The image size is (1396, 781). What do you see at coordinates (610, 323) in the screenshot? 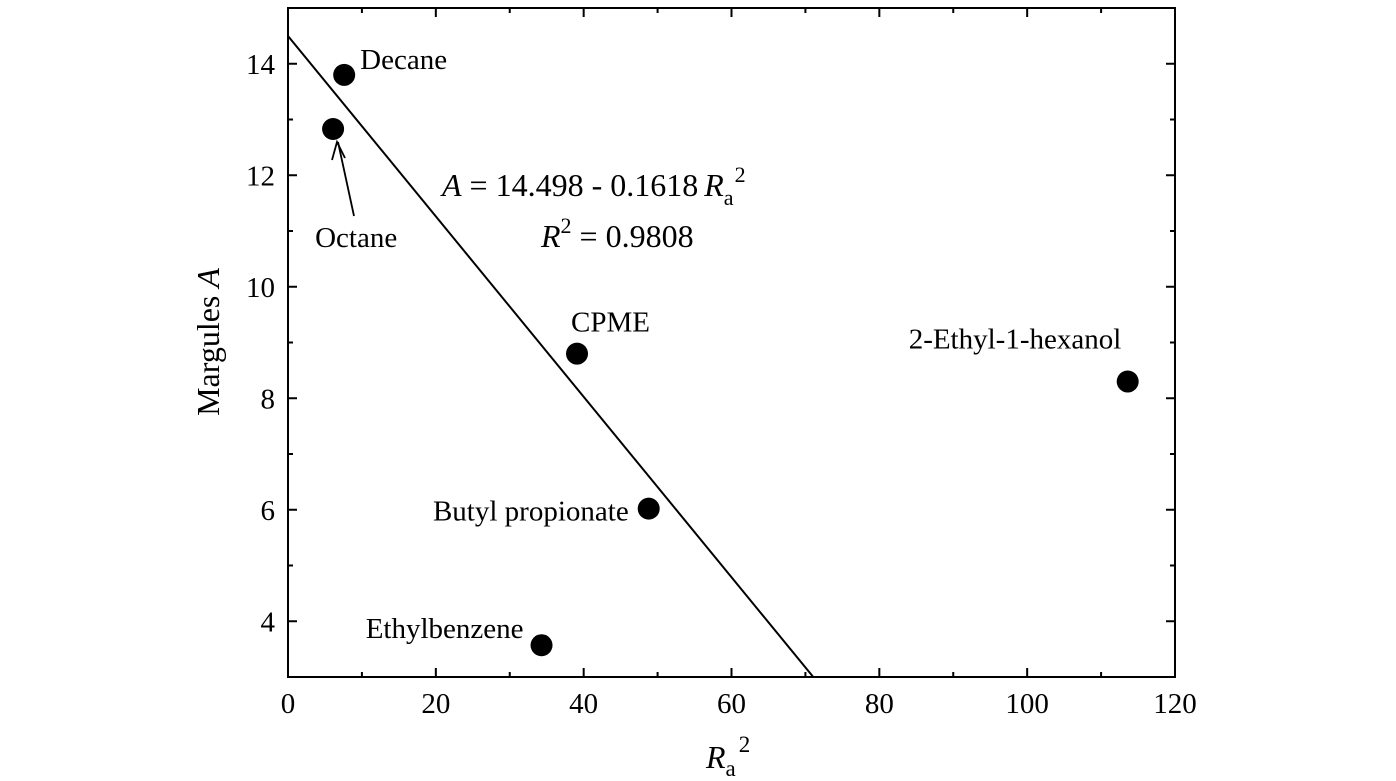
I see `point-label: CPME` at bounding box center [610, 323].